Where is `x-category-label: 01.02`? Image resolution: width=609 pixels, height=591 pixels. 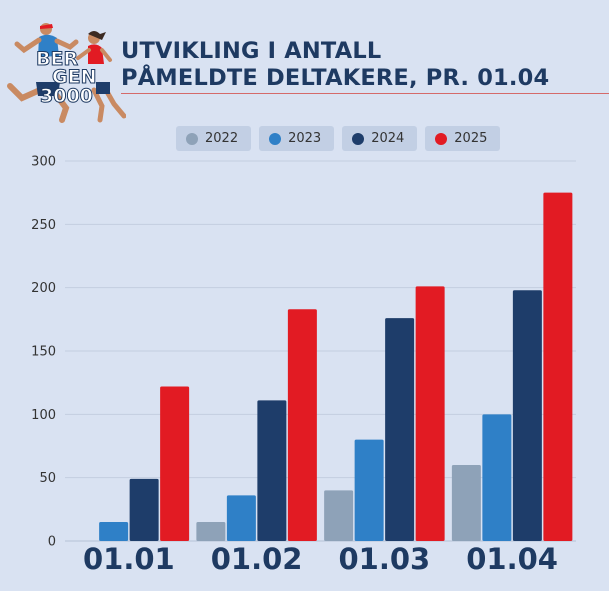
x-category-label: 01.02 is located at coordinates (257, 559).